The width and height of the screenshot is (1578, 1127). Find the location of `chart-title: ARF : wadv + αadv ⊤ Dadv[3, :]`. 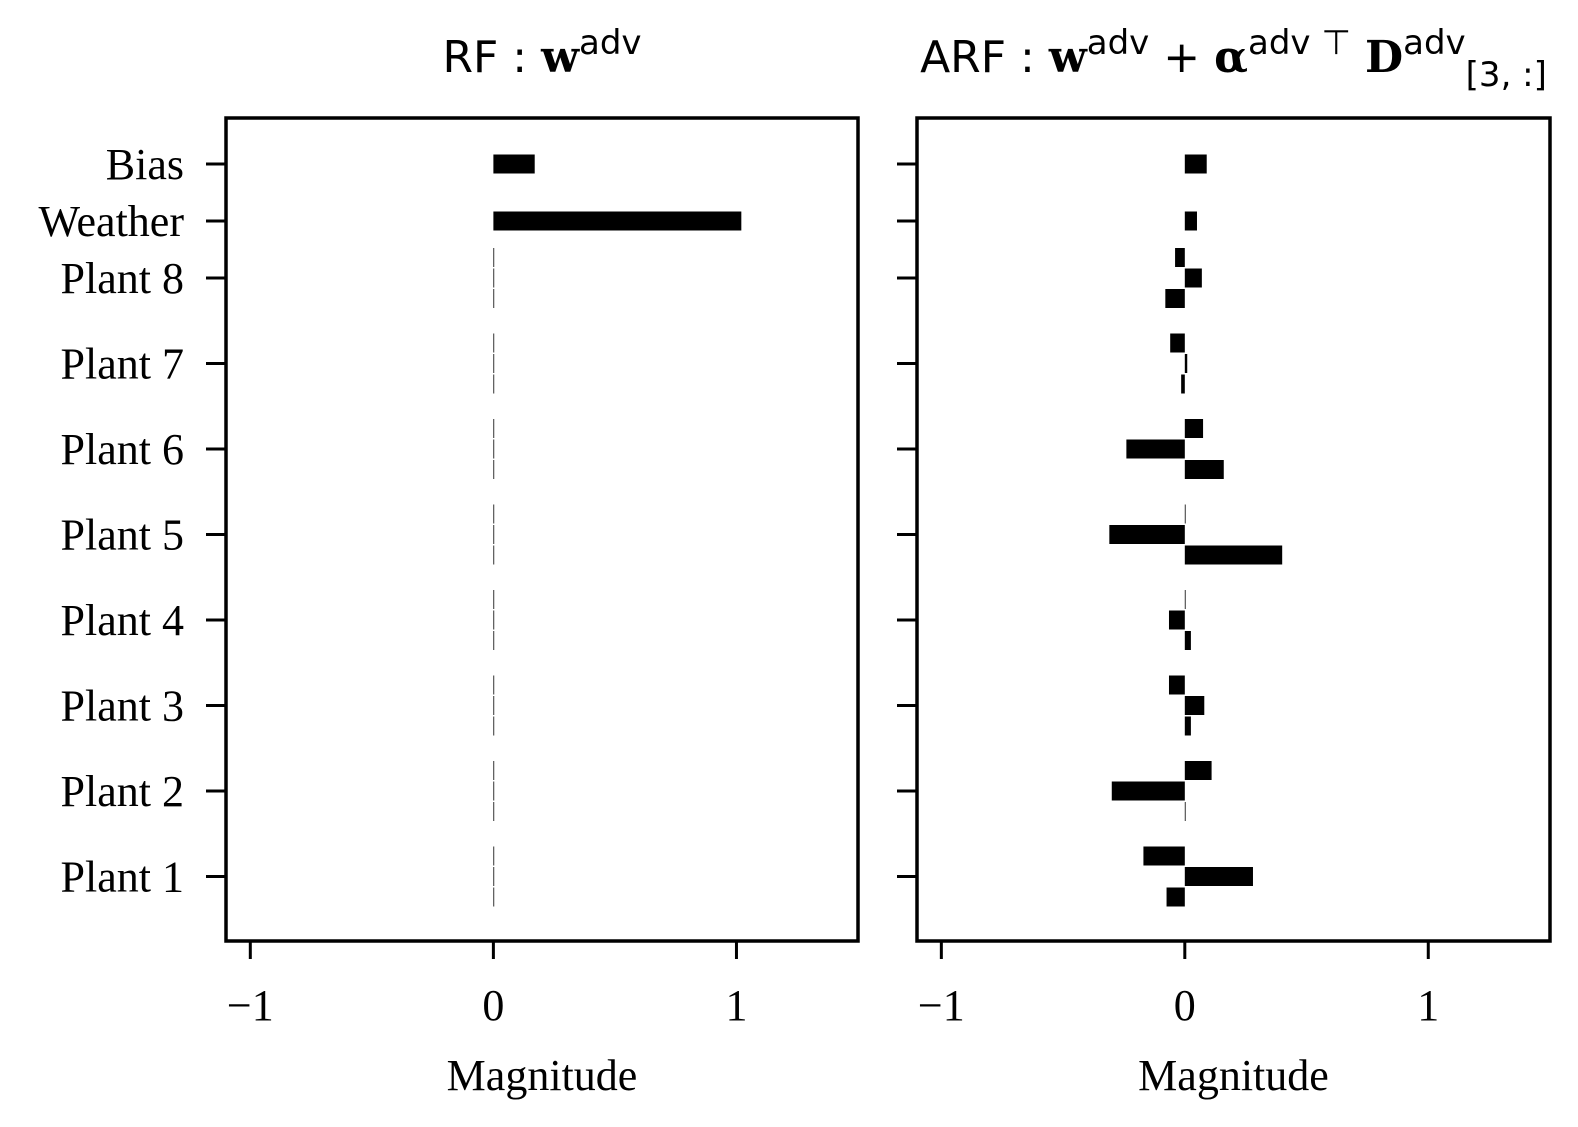

chart-title: ARF : wadv + αadv ⊤ Dadv[3, :] is located at coordinates (1233, 59).